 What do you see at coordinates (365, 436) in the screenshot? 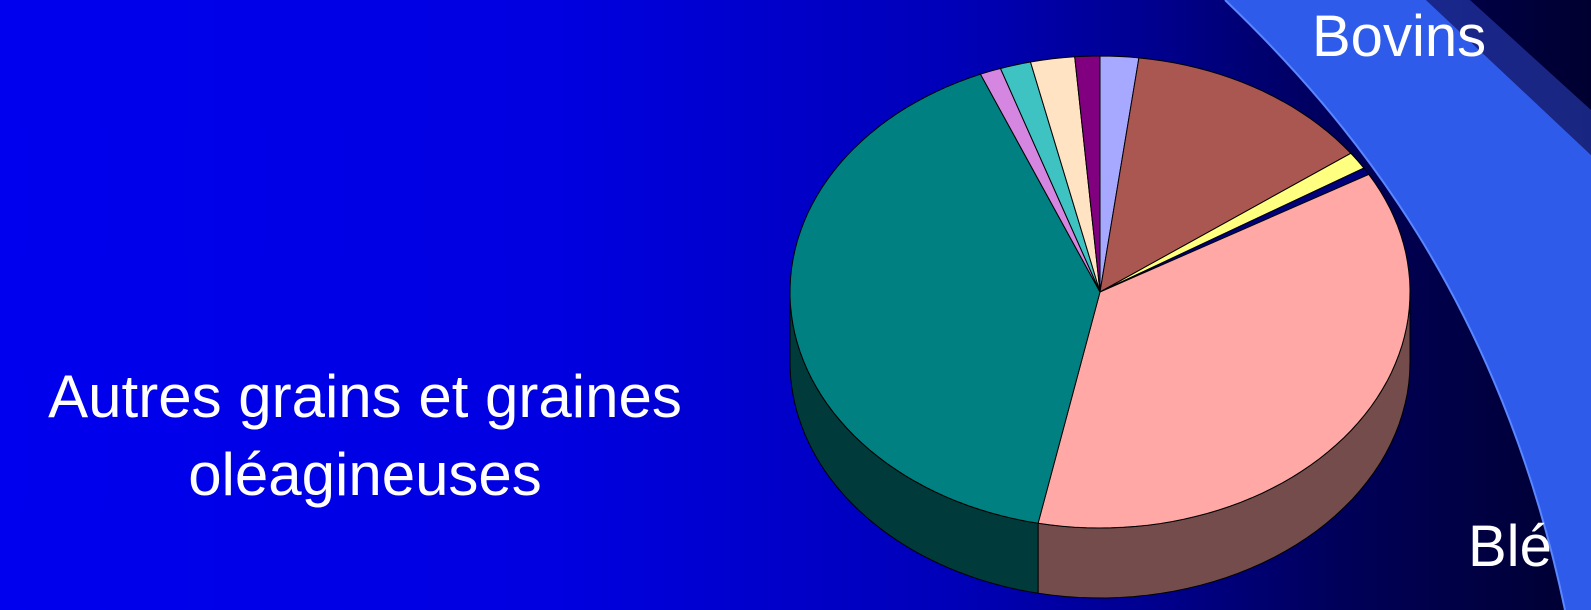
I see `slice-label-left: Autres grains et graines oléagineuses` at bounding box center [365, 436].